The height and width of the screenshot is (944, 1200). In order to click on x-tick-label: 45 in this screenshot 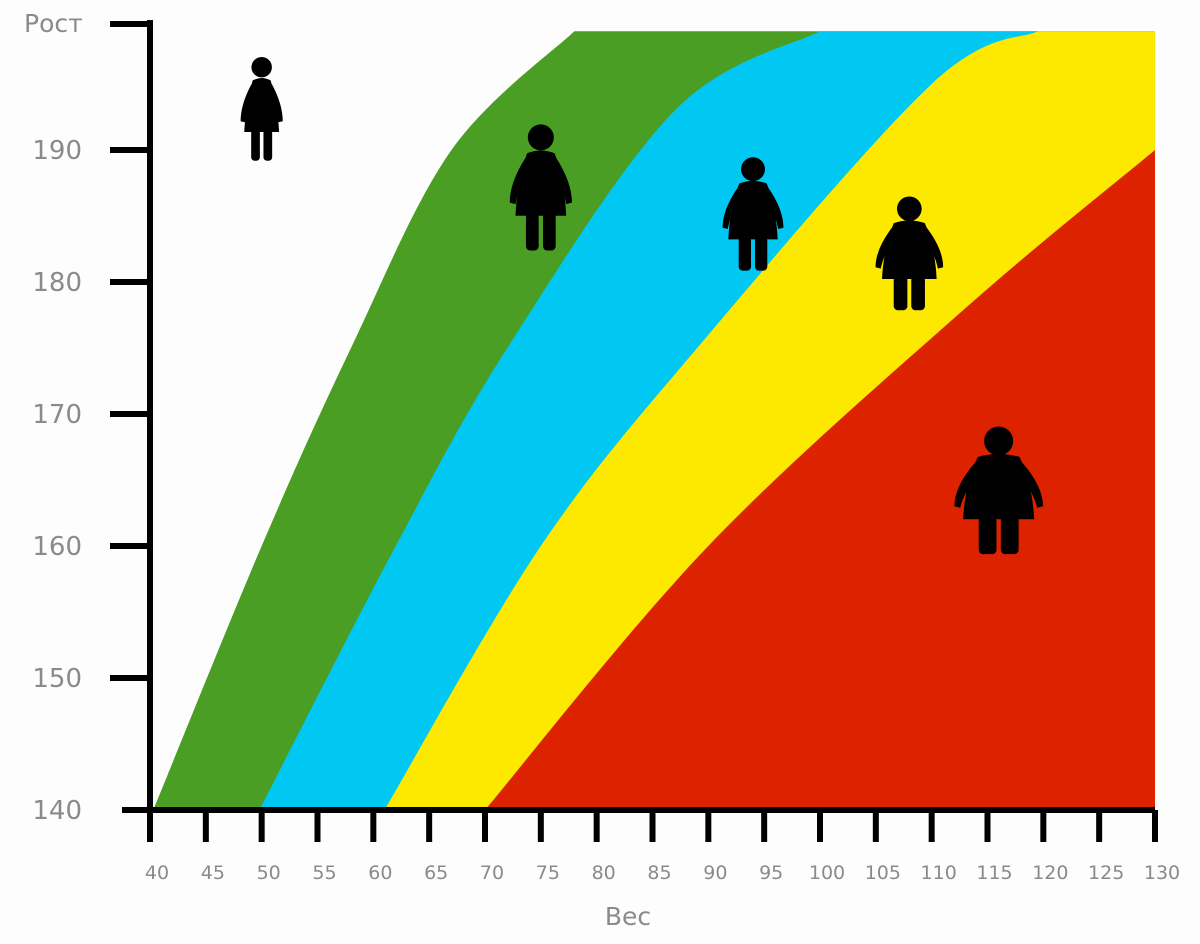, I will do `click(213, 873)`.